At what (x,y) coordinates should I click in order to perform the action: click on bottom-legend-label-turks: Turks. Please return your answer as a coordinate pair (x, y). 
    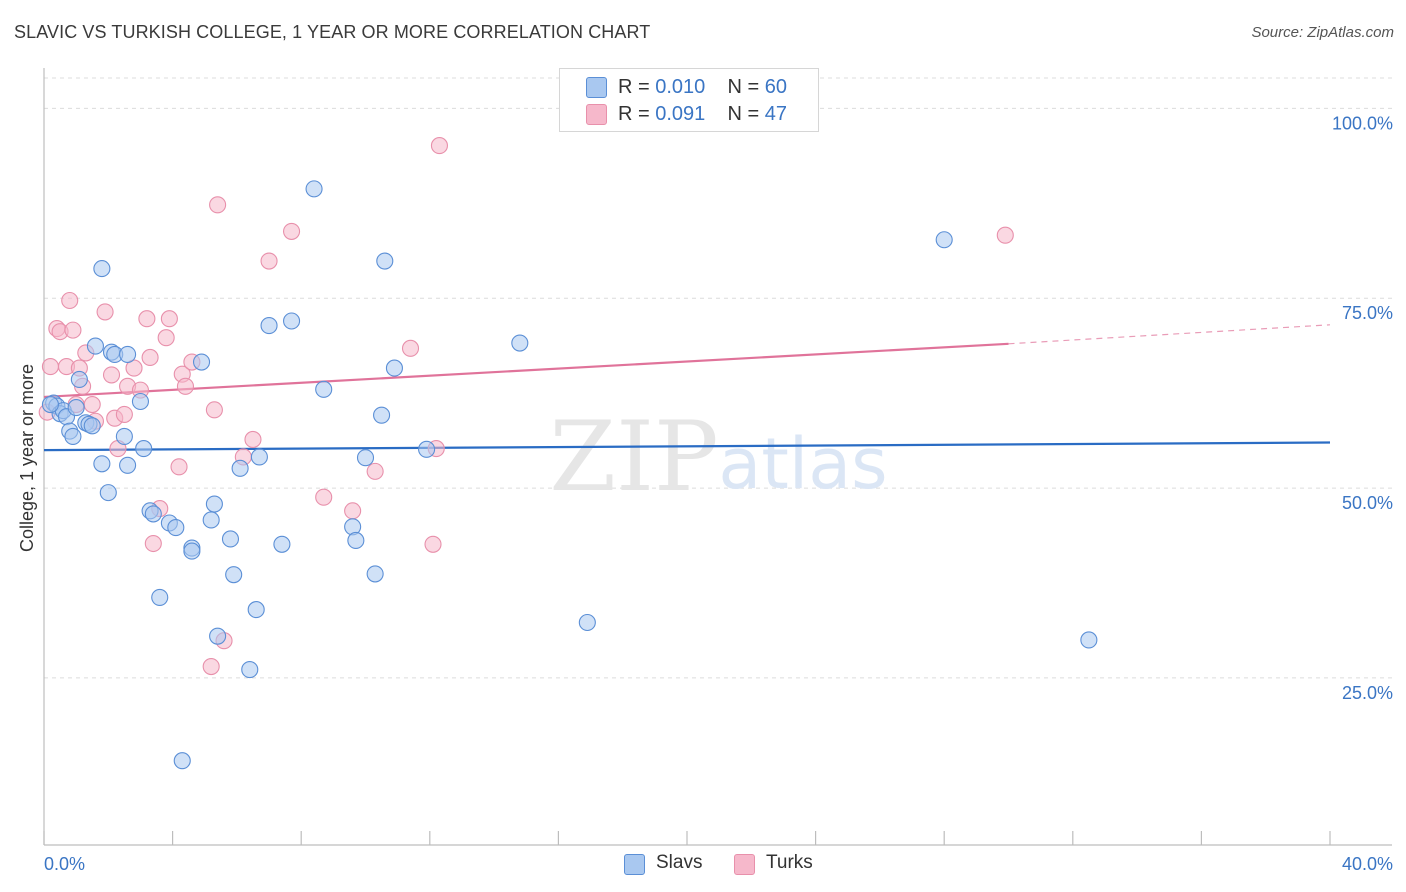
    Looking at the image, I should click on (789, 862).